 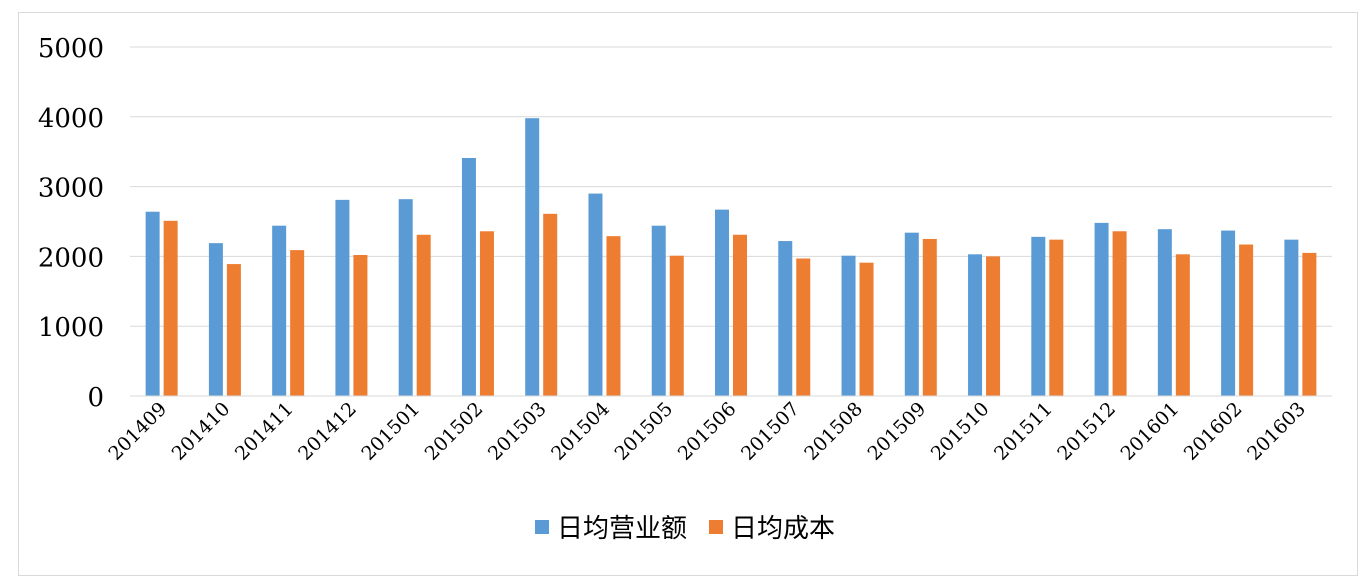 What do you see at coordinates (201, 431) in the screenshot?
I see `x-tick-label: 201410` at bounding box center [201, 431].